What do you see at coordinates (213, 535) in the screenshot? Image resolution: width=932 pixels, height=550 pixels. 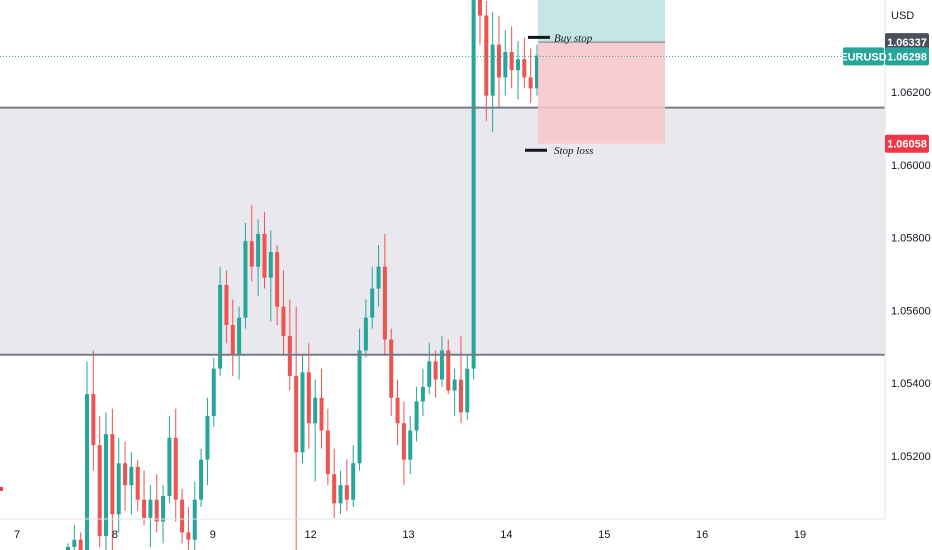 I see `x-tick-label: 9` at bounding box center [213, 535].